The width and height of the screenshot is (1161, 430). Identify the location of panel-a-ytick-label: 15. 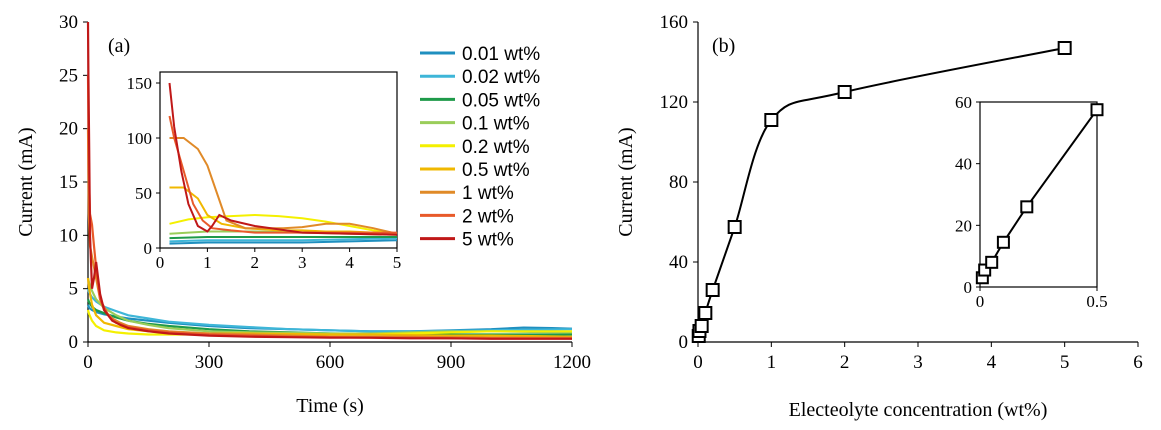
(68, 182).